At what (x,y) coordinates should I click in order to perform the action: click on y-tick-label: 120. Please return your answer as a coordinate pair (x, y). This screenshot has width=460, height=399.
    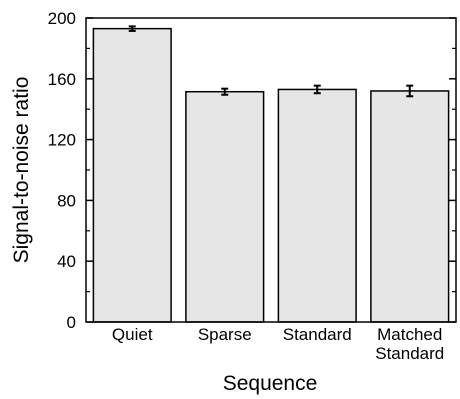
    Looking at the image, I should click on (62, 140).